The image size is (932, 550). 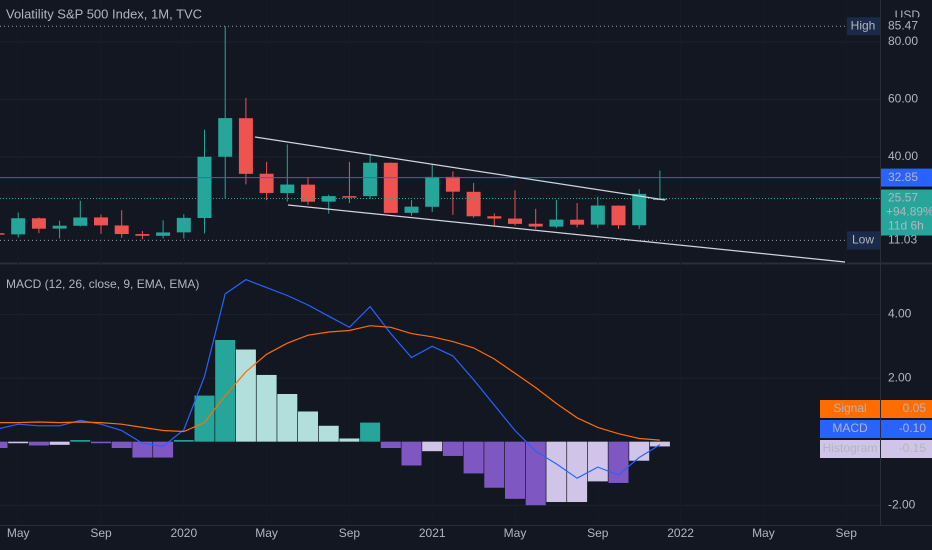 I want to click on price-label-name: Low, so click(x=863, y=240).